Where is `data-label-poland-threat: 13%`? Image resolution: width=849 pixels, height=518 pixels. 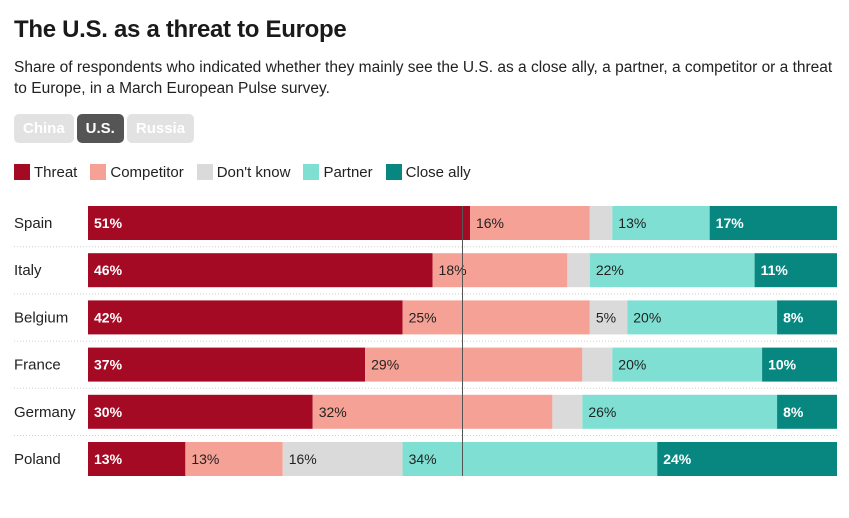 data-label-poland-threat: 13% is located at coordinates (108, 459).